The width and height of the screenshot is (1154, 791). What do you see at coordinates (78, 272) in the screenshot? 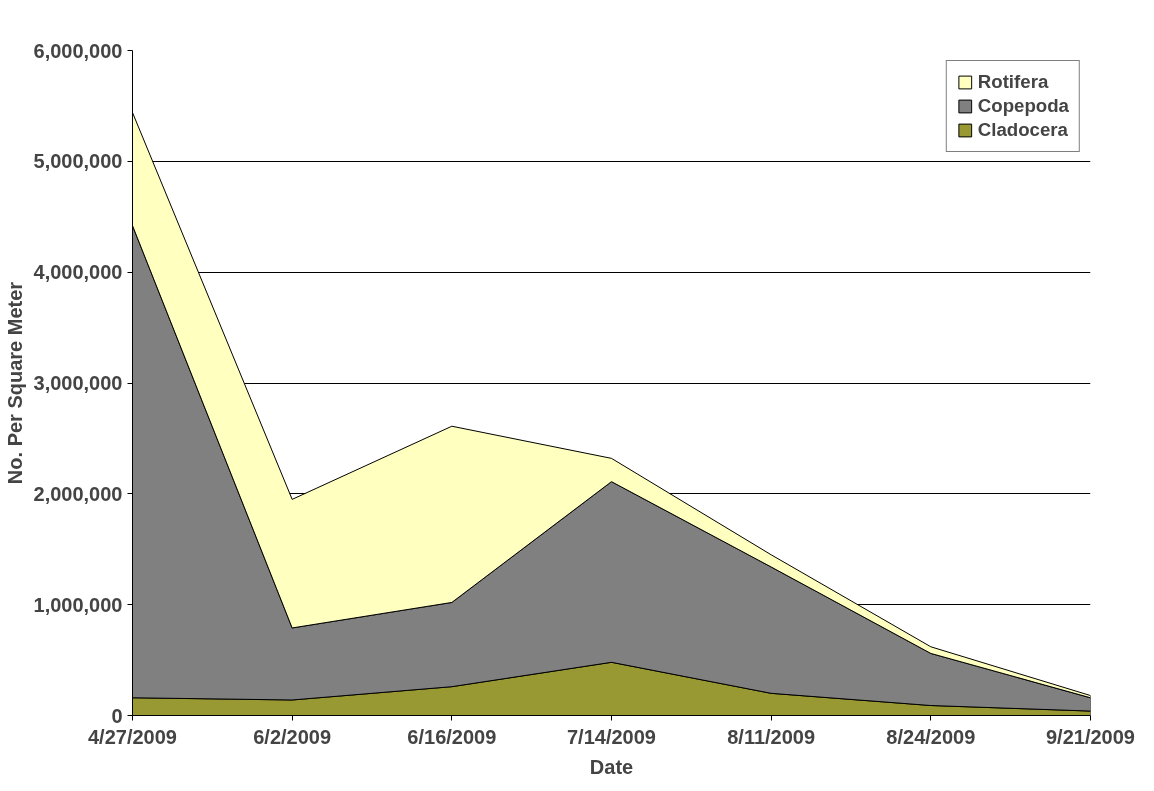
I see `y-tick-label: 4,000,000` at bounding box center [78, 272].